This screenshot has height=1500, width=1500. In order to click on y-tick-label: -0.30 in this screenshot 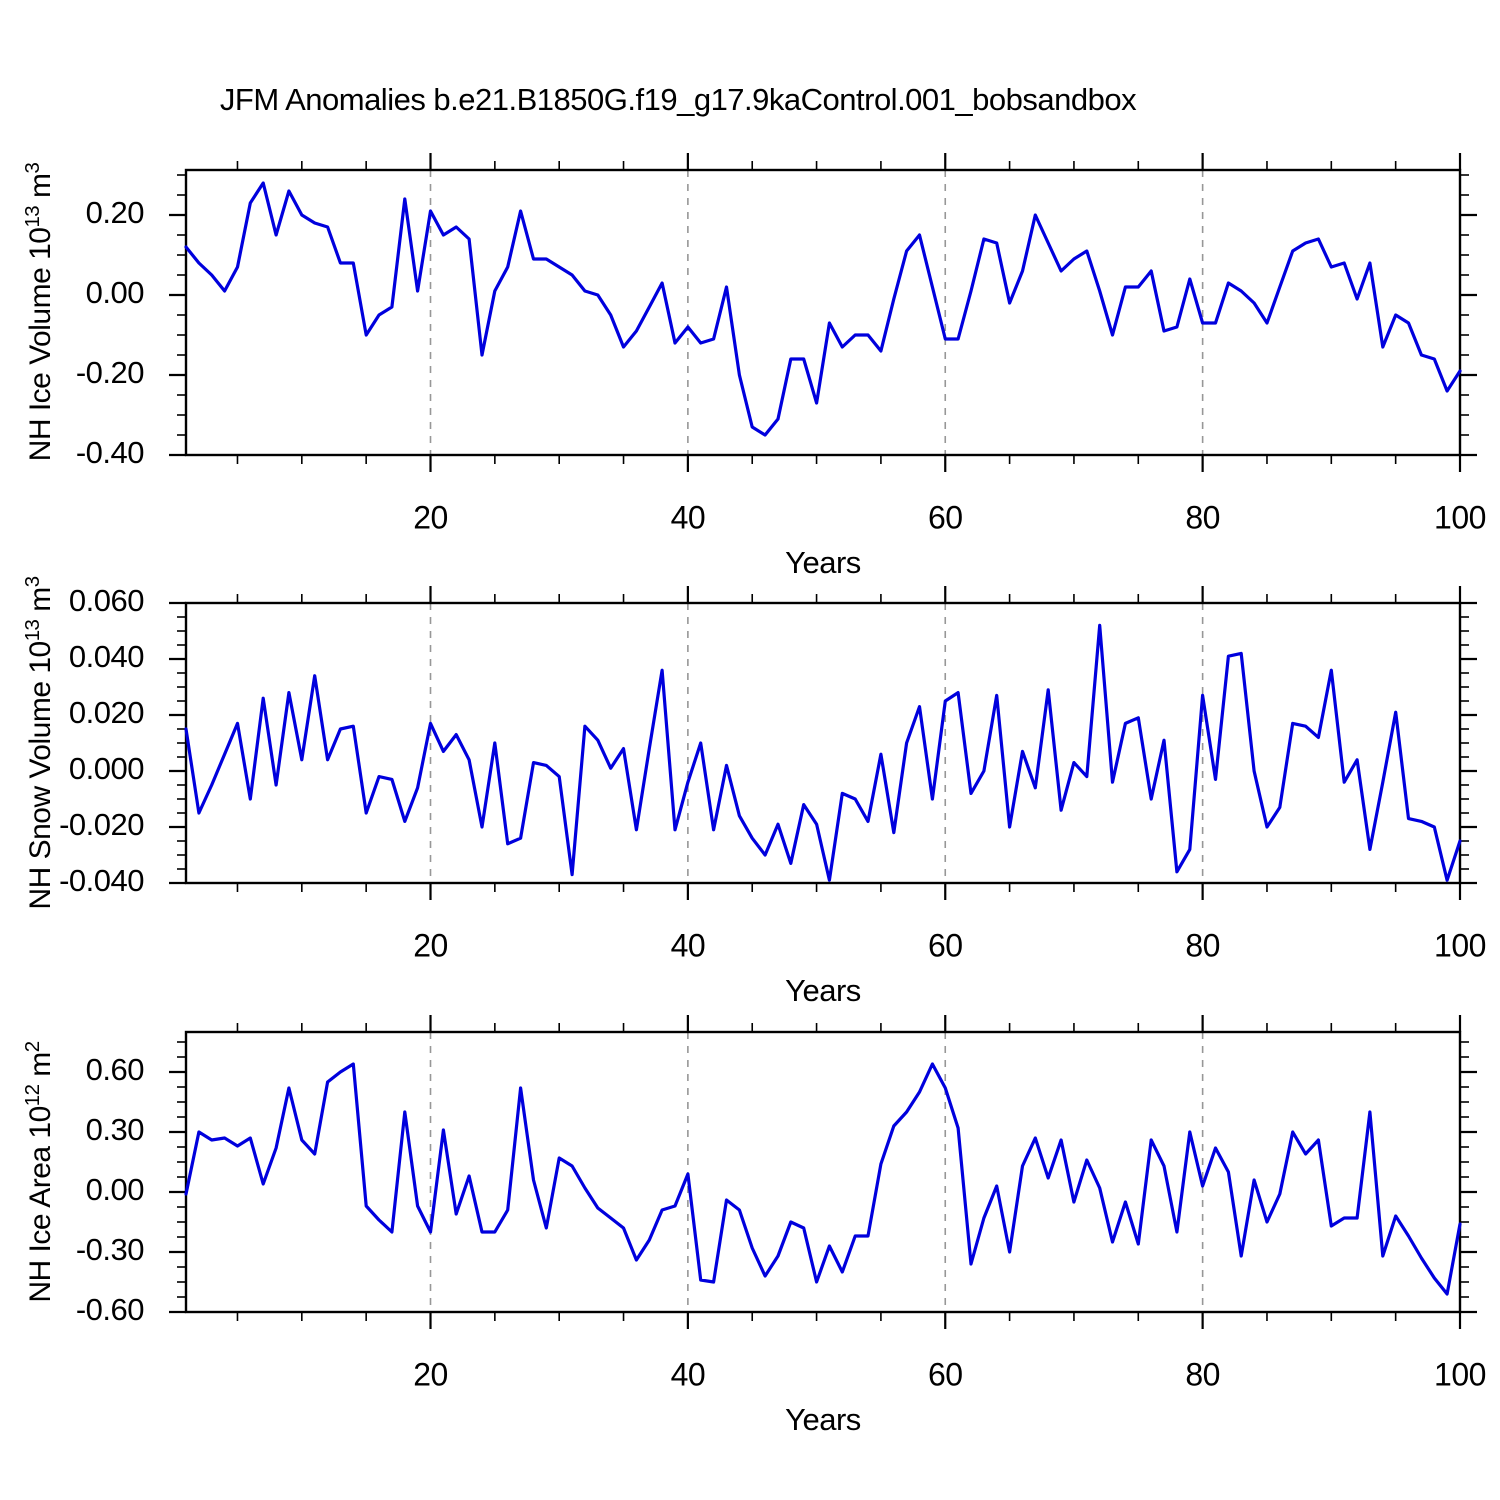, I will do `click(110, 1249)`.